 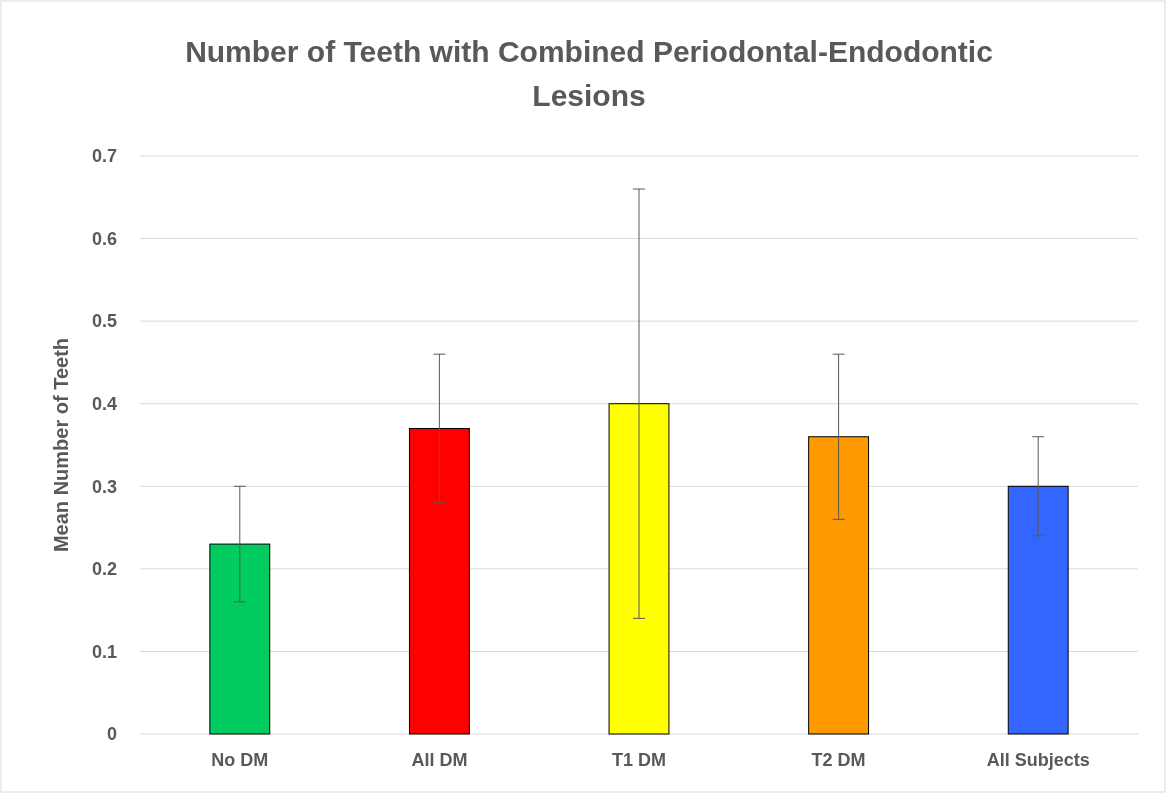 I want to click on x-tick-label: All Subjects, so click(x=1038, y=760).